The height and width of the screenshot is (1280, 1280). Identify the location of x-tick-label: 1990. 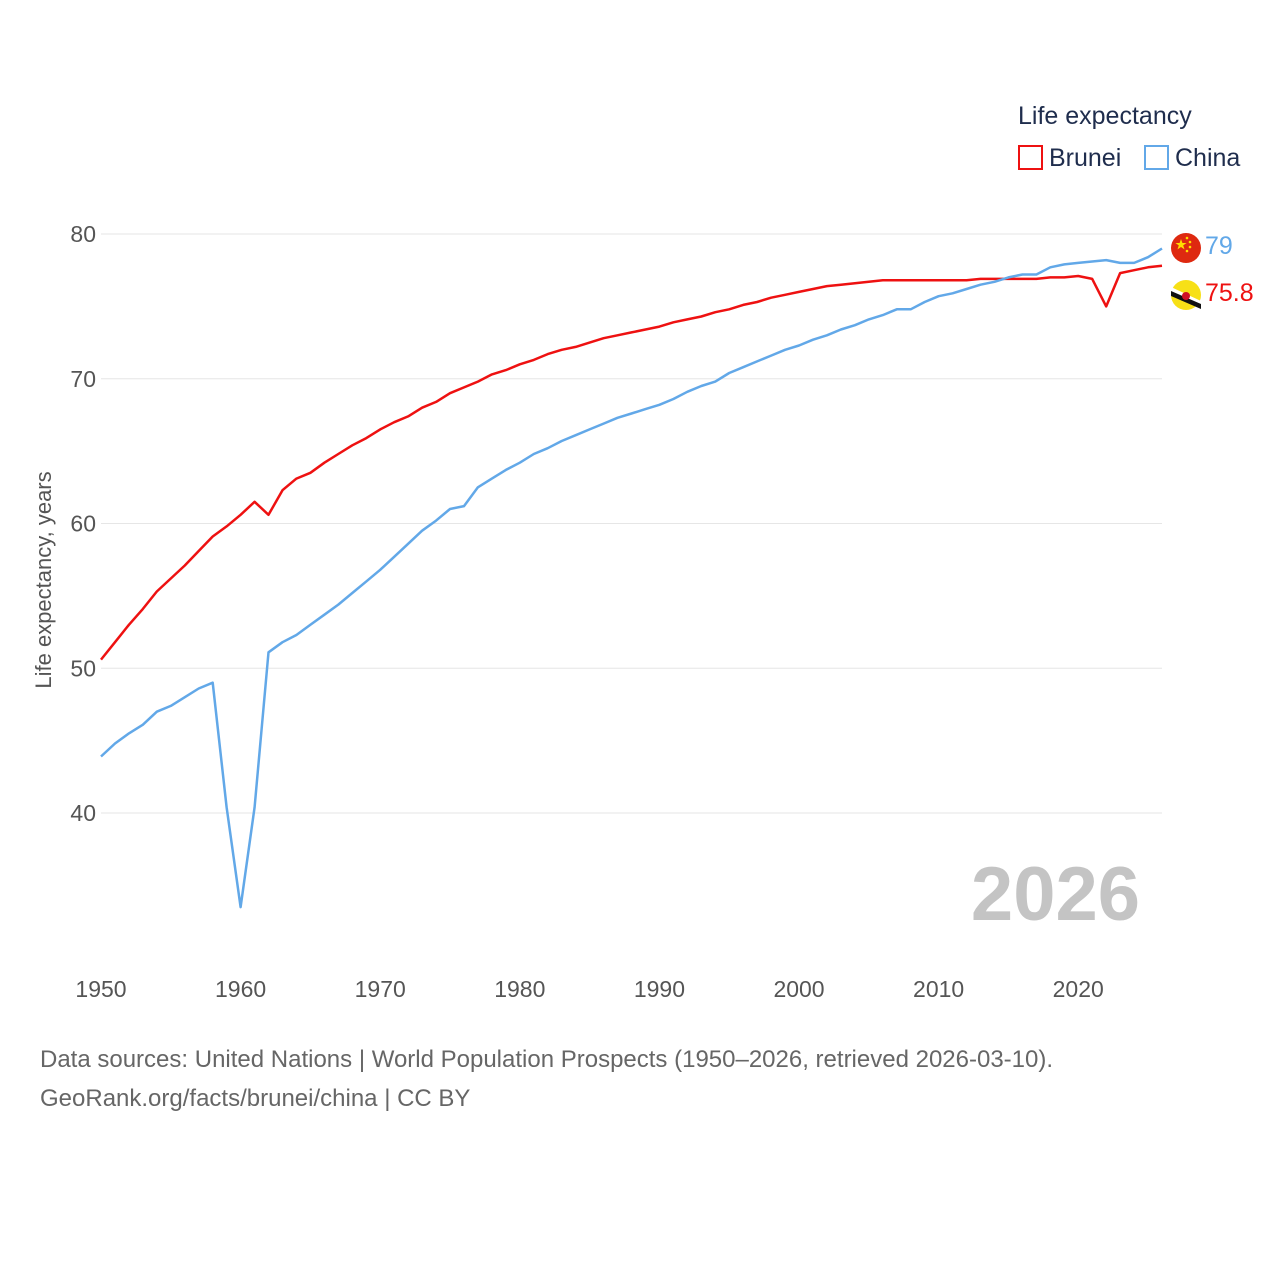
(659, 989).